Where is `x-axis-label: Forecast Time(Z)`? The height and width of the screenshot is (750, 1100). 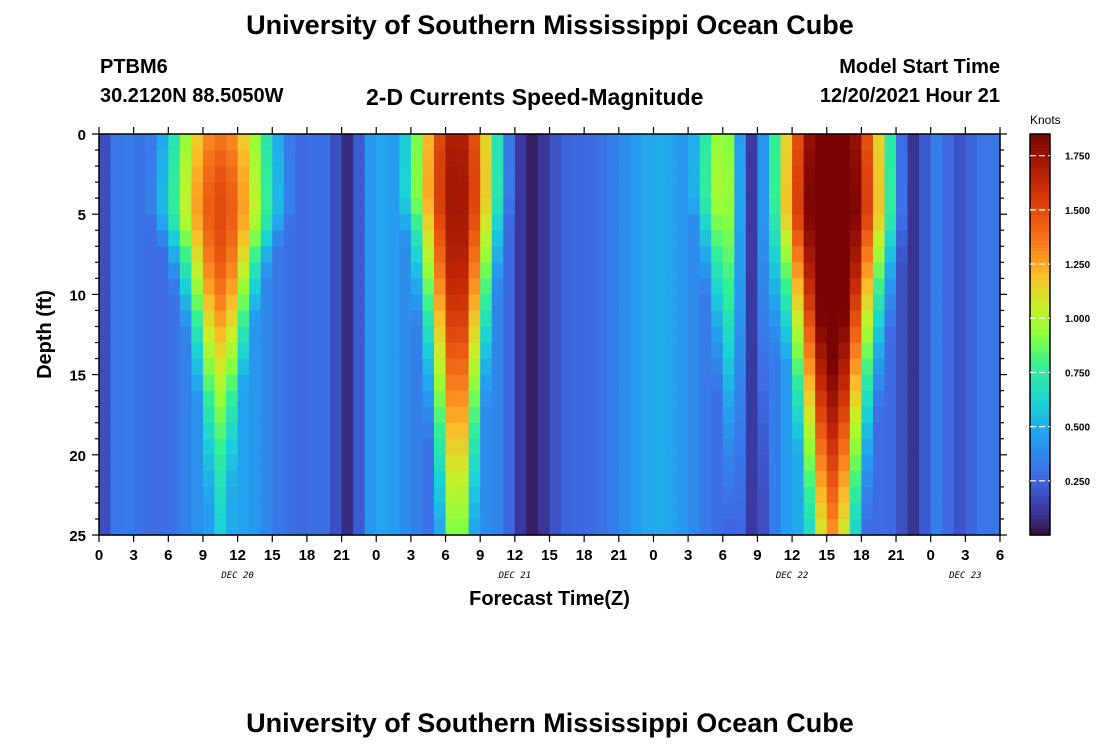 x-axis-label: Forecast Time(Z) is located at coordinates (549, 599).